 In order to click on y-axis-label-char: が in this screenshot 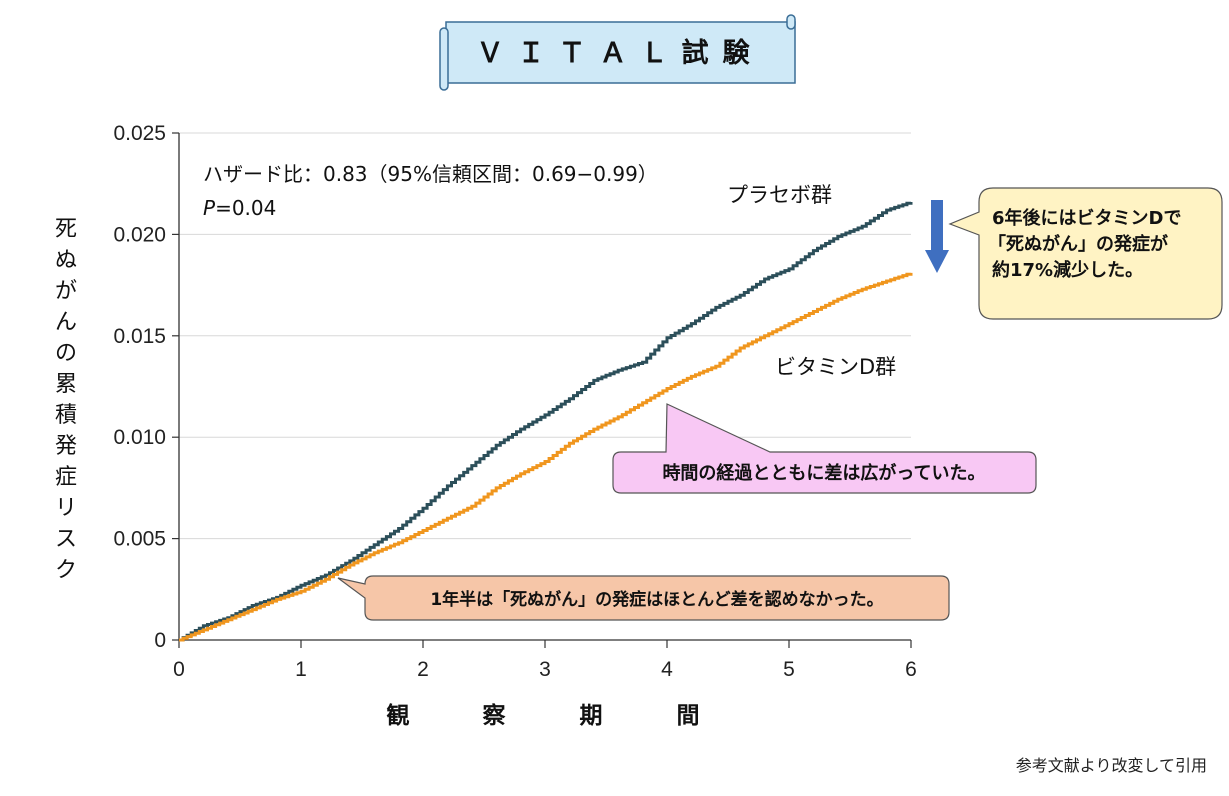, I will do `click(66, 291)`.